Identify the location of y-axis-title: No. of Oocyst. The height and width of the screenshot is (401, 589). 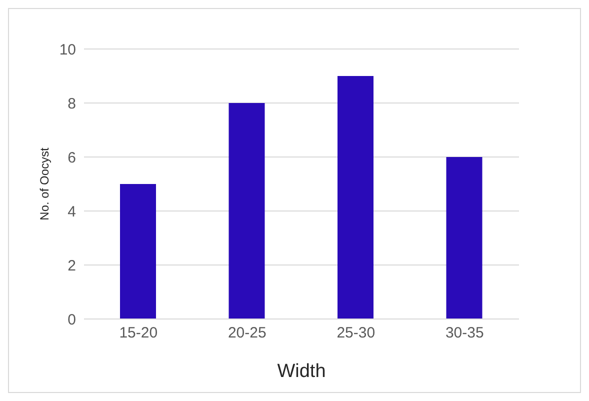
(44, 183).